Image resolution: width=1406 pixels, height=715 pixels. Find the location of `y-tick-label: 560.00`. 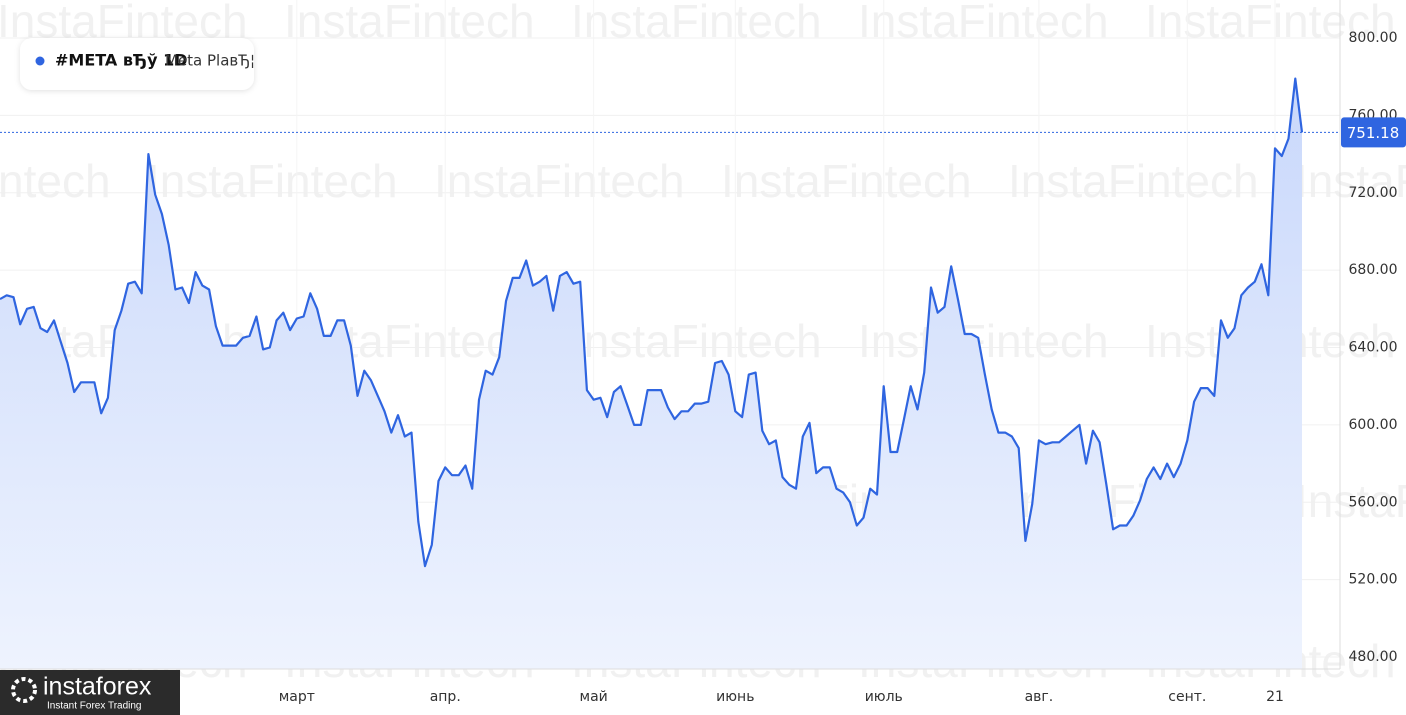

y-tick-label: 560.00 is located at coordinates (1373, 502).